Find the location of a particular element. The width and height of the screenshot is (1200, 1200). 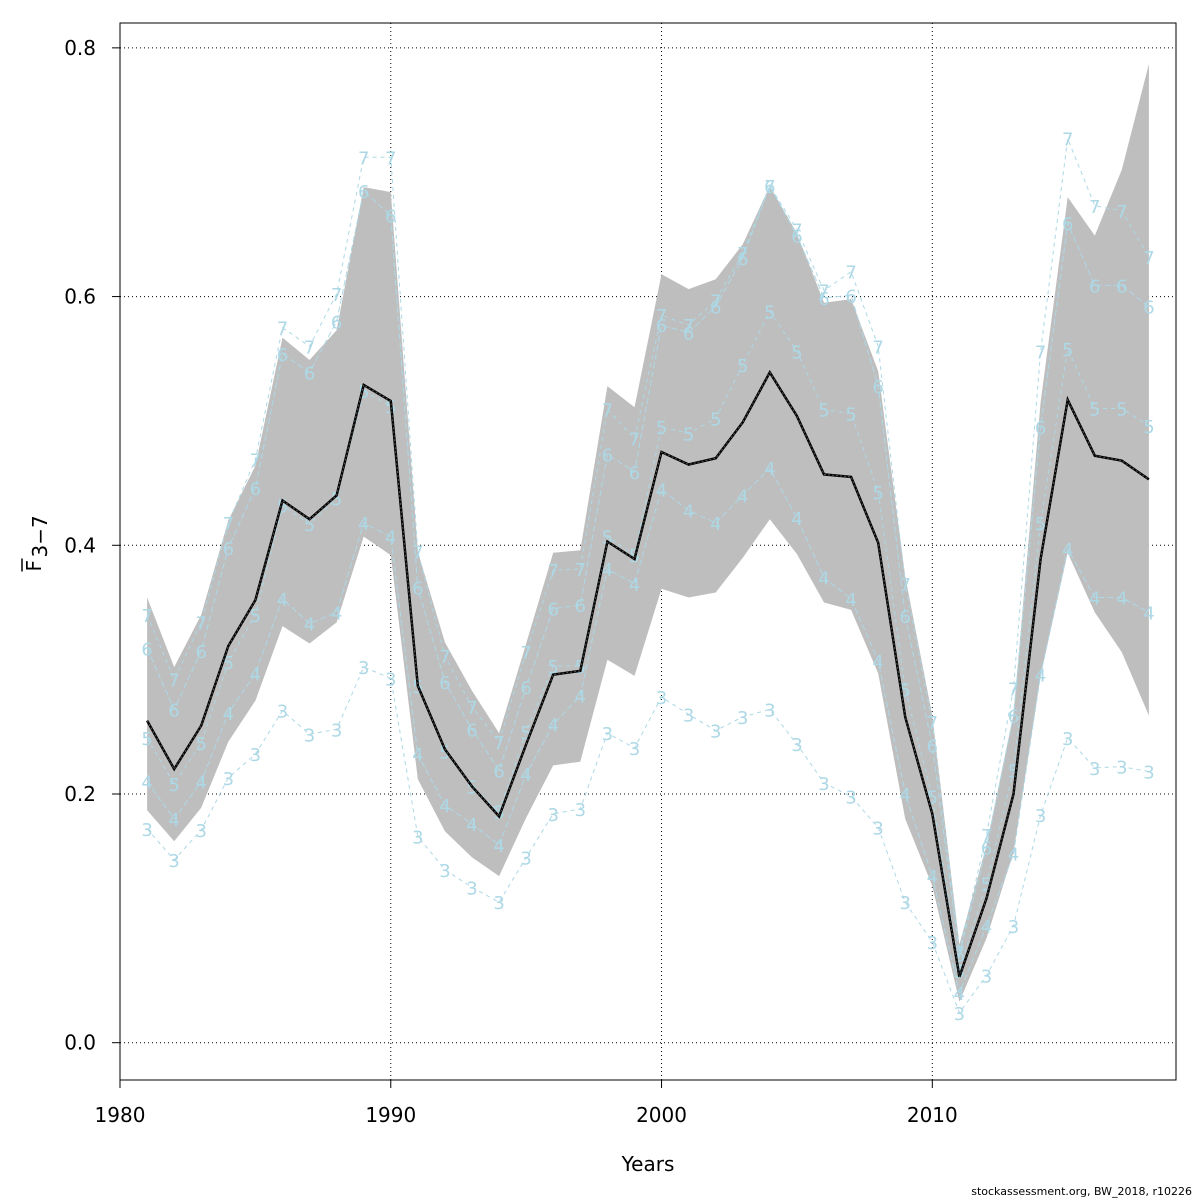

credit-text: stockassessment.org, BW_2018, r10226 is located at coordinates (1081, 1191).